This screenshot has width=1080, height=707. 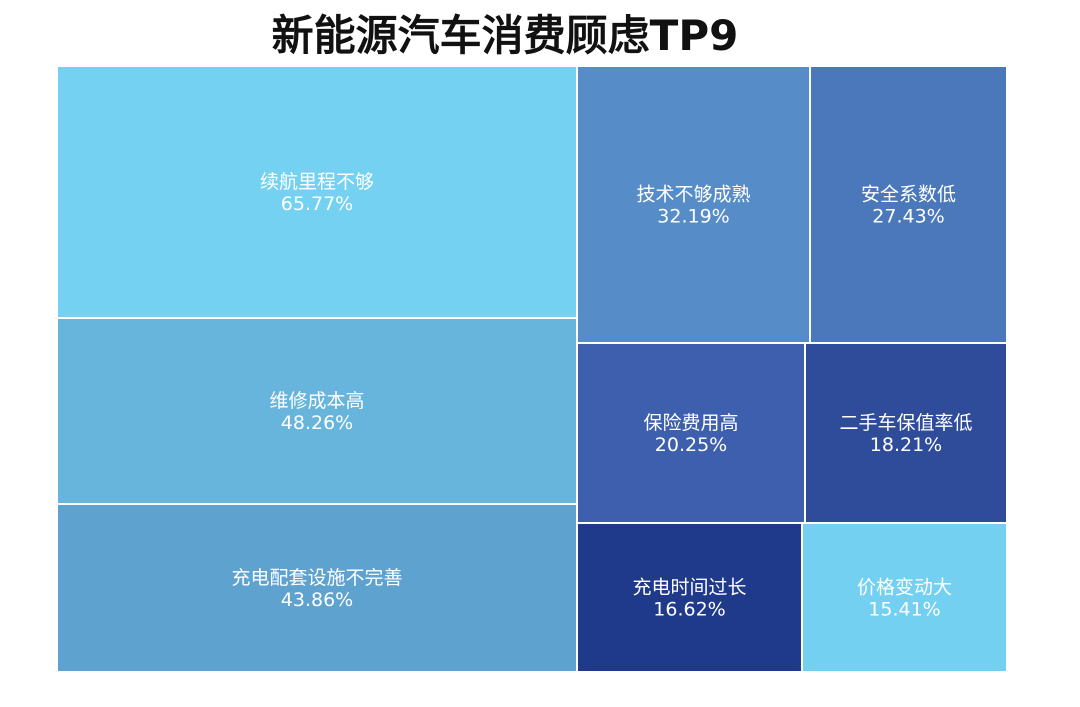 I want to click on treemap-cell-value: 16.62%, so click(x=689, y=610).